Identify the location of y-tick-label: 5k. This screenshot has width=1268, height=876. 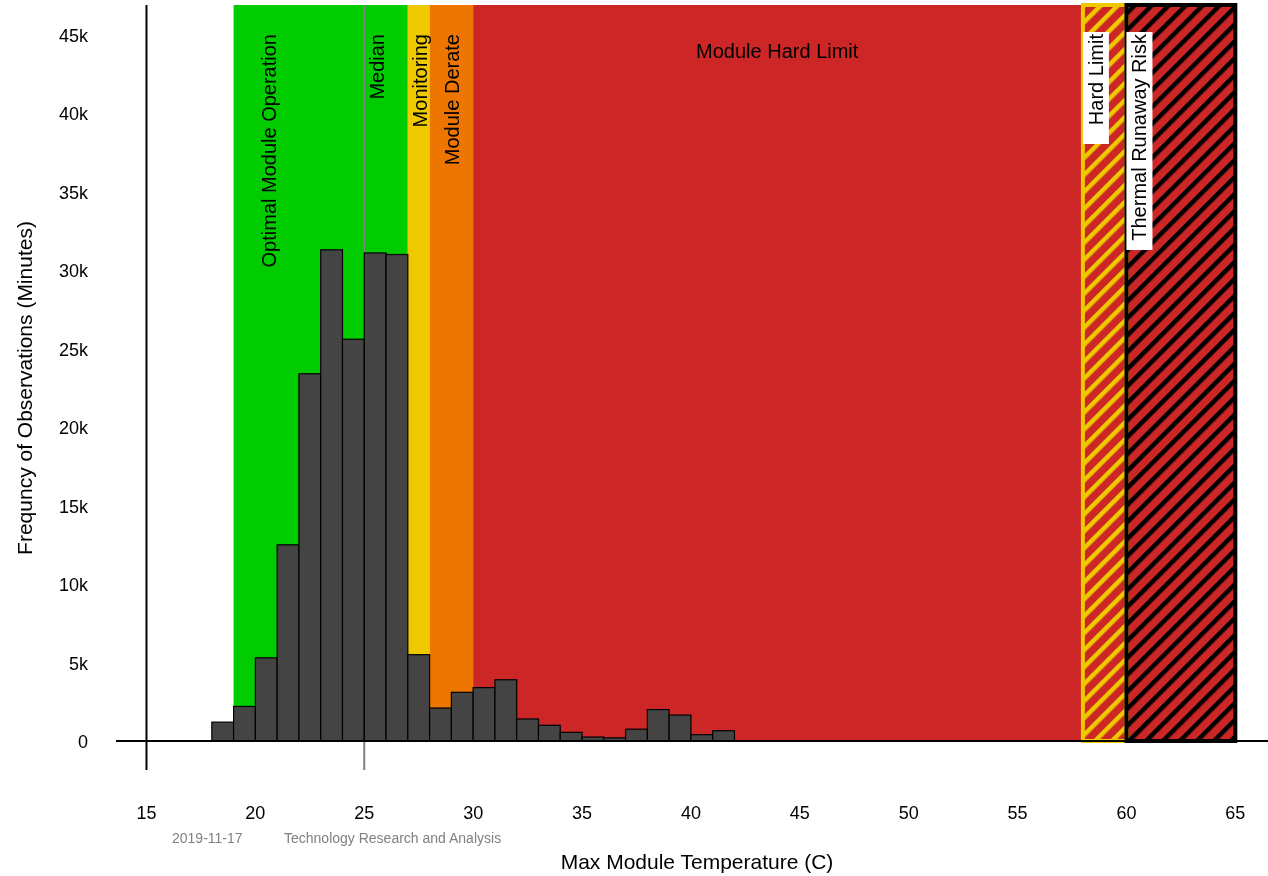
(78, 663).